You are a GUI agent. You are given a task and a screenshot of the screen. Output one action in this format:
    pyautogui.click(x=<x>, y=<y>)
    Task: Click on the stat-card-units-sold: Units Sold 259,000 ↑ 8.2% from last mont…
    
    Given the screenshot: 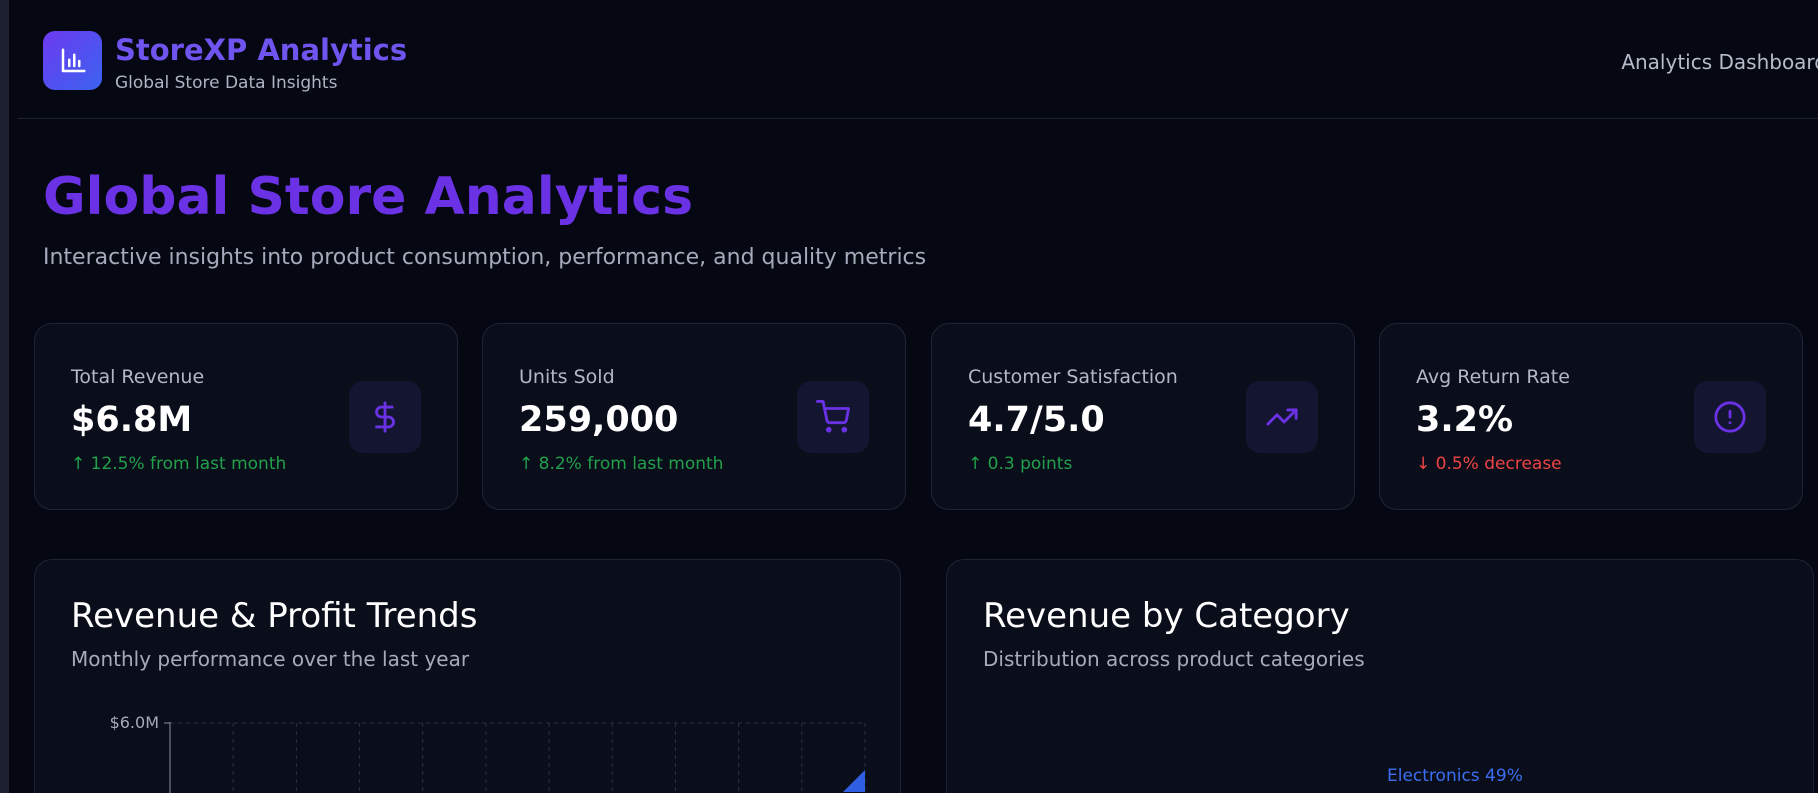 What is the action you would take?
    pyautogui.click(x=694, y=416)
    